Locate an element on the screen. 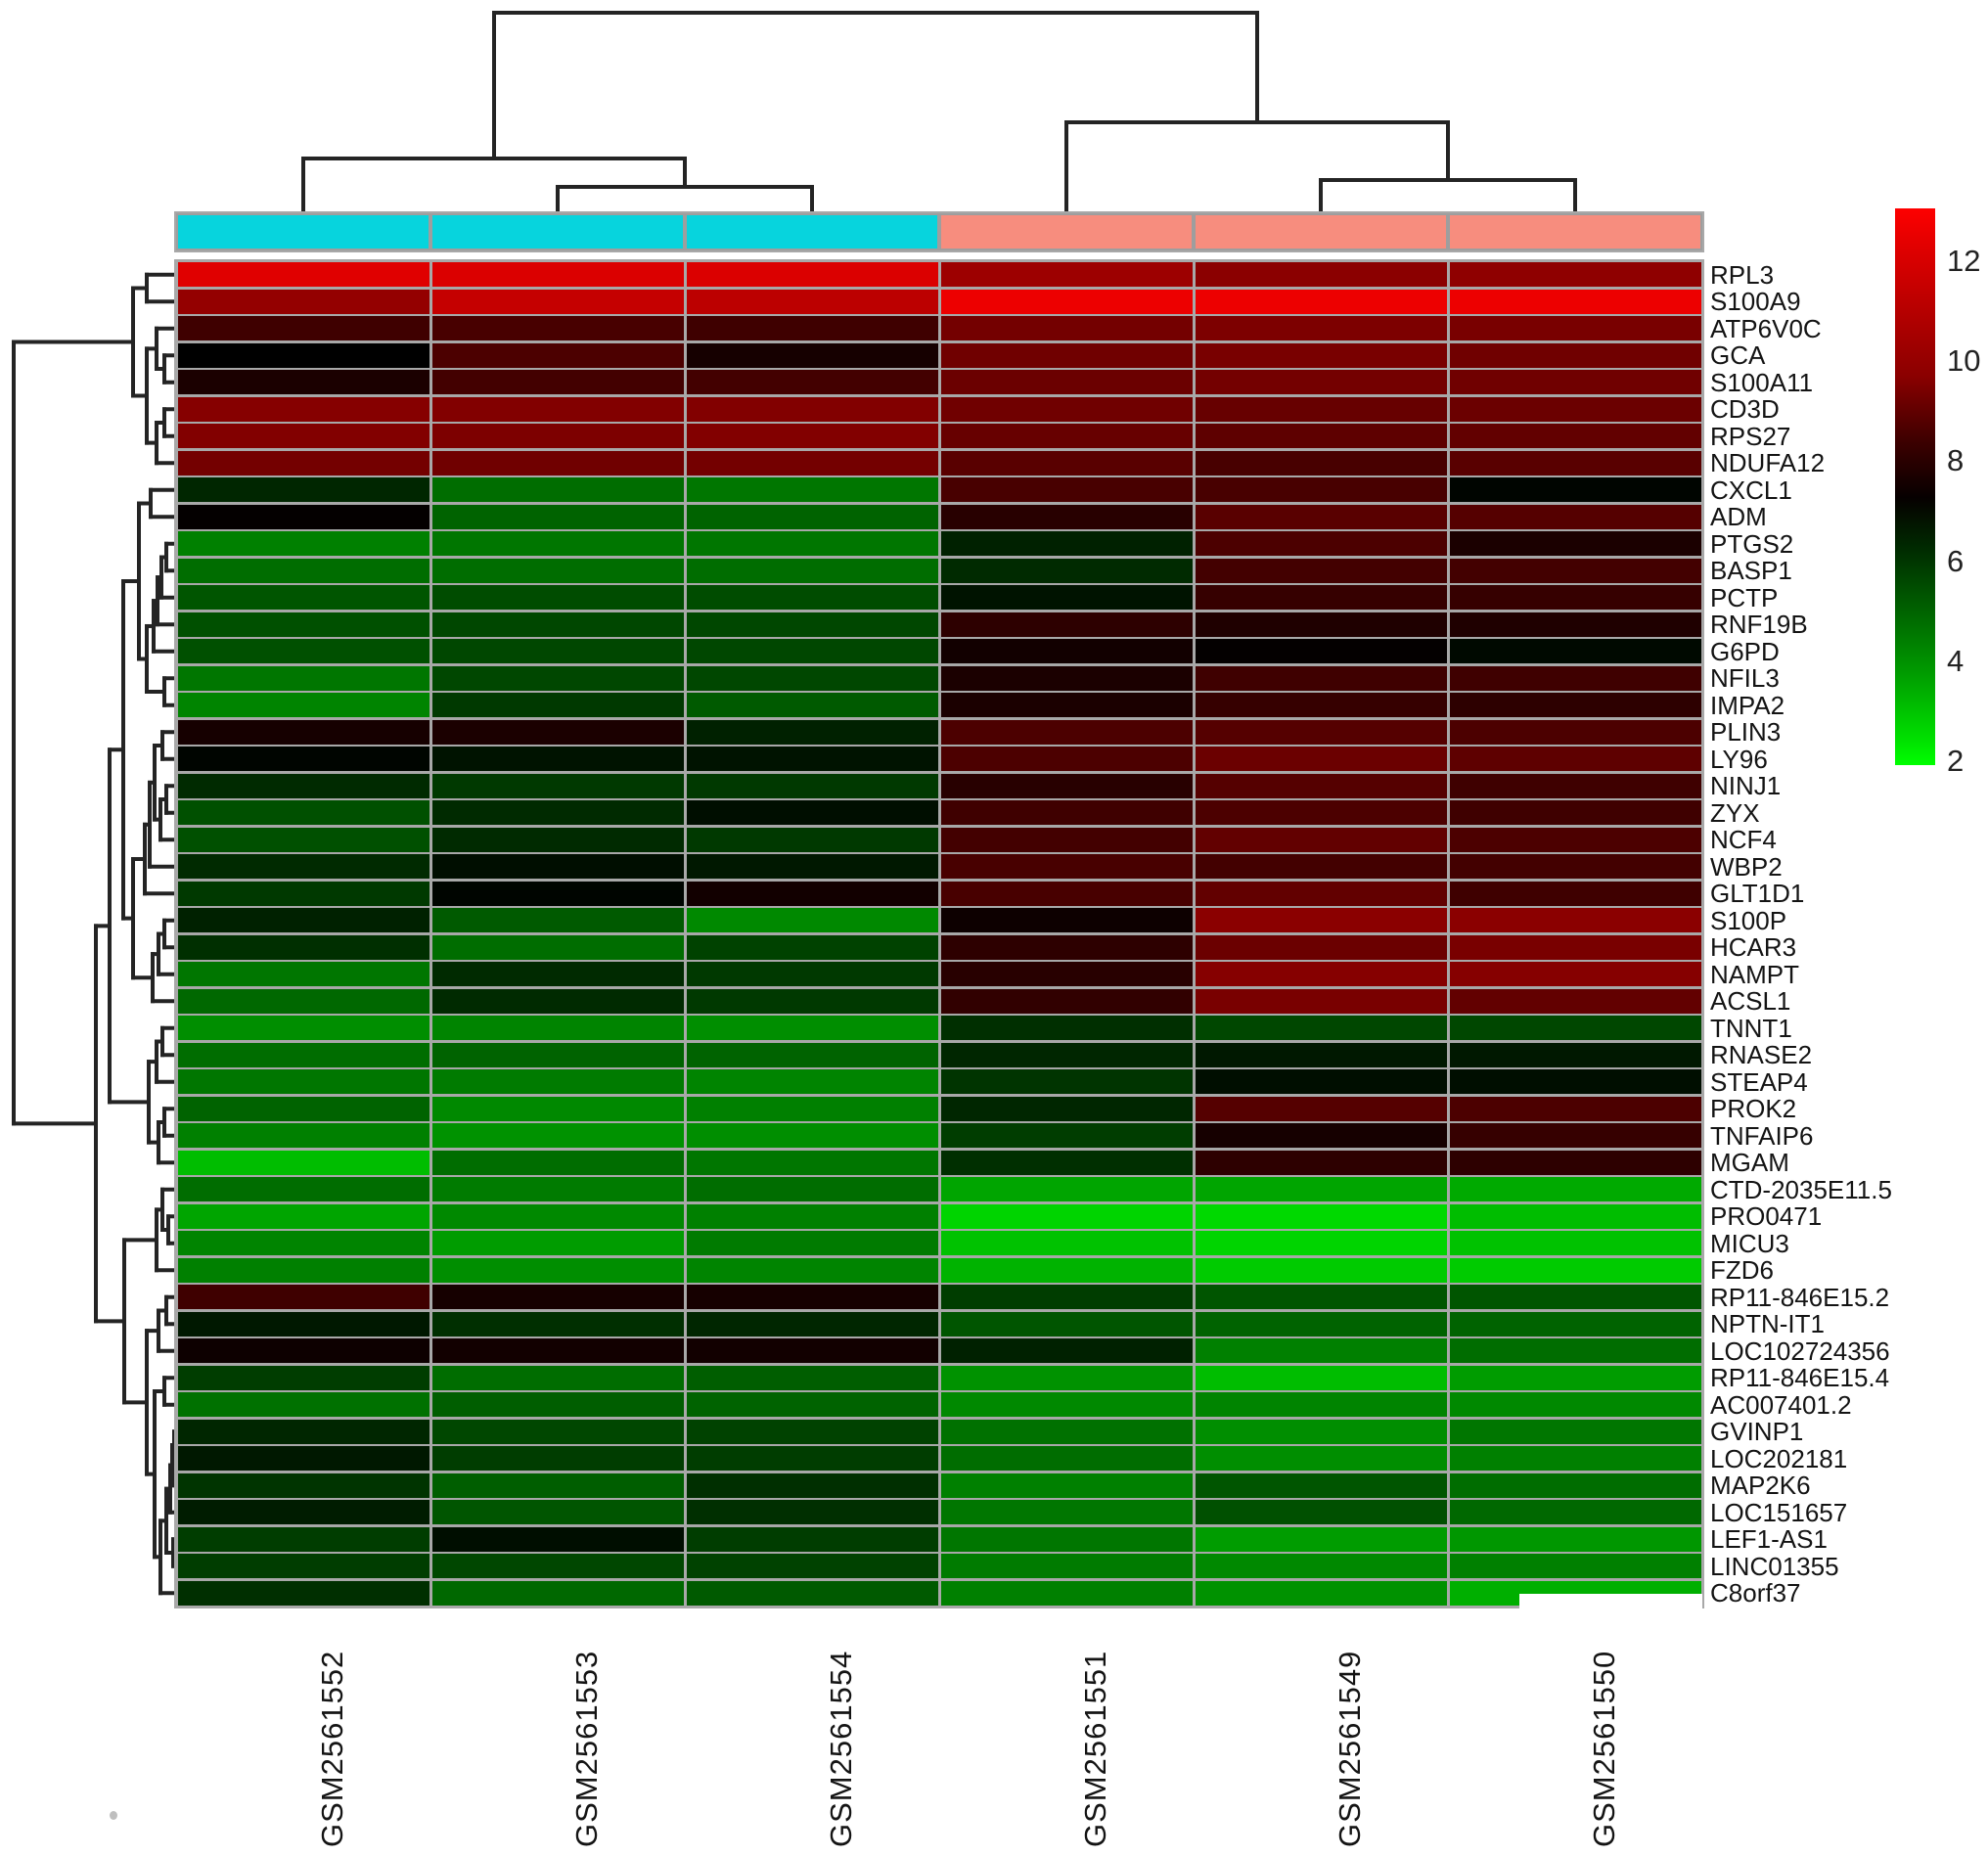 This screenshot has width=1988, height=1857. gene-label: GCA is located at coordinates (1738, 355).